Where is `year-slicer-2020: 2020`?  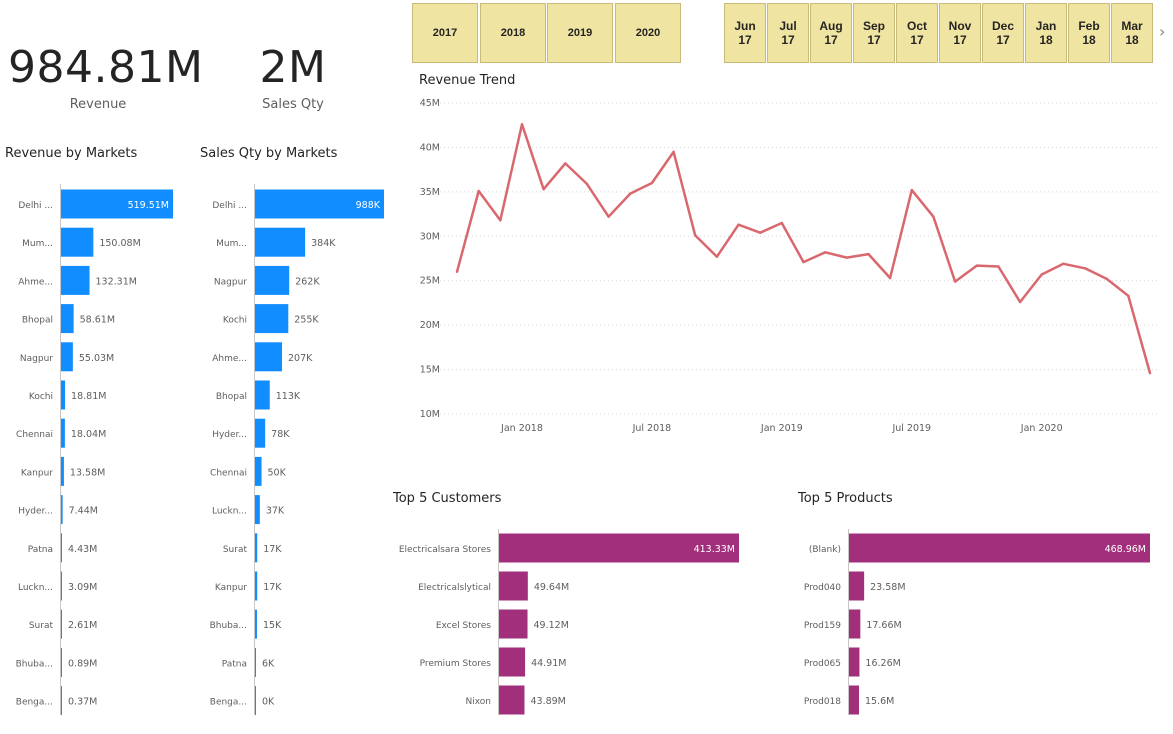
year-slicer-2020: 2020 is located at coordinates (648, 33).